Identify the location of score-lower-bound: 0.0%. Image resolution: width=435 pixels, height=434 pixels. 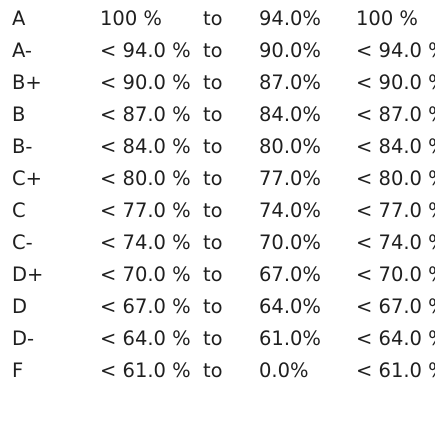
(284, 370).